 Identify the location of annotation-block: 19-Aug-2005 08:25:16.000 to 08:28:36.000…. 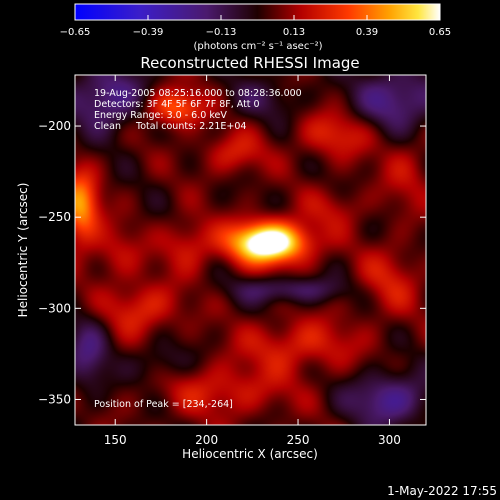
(198, 110).